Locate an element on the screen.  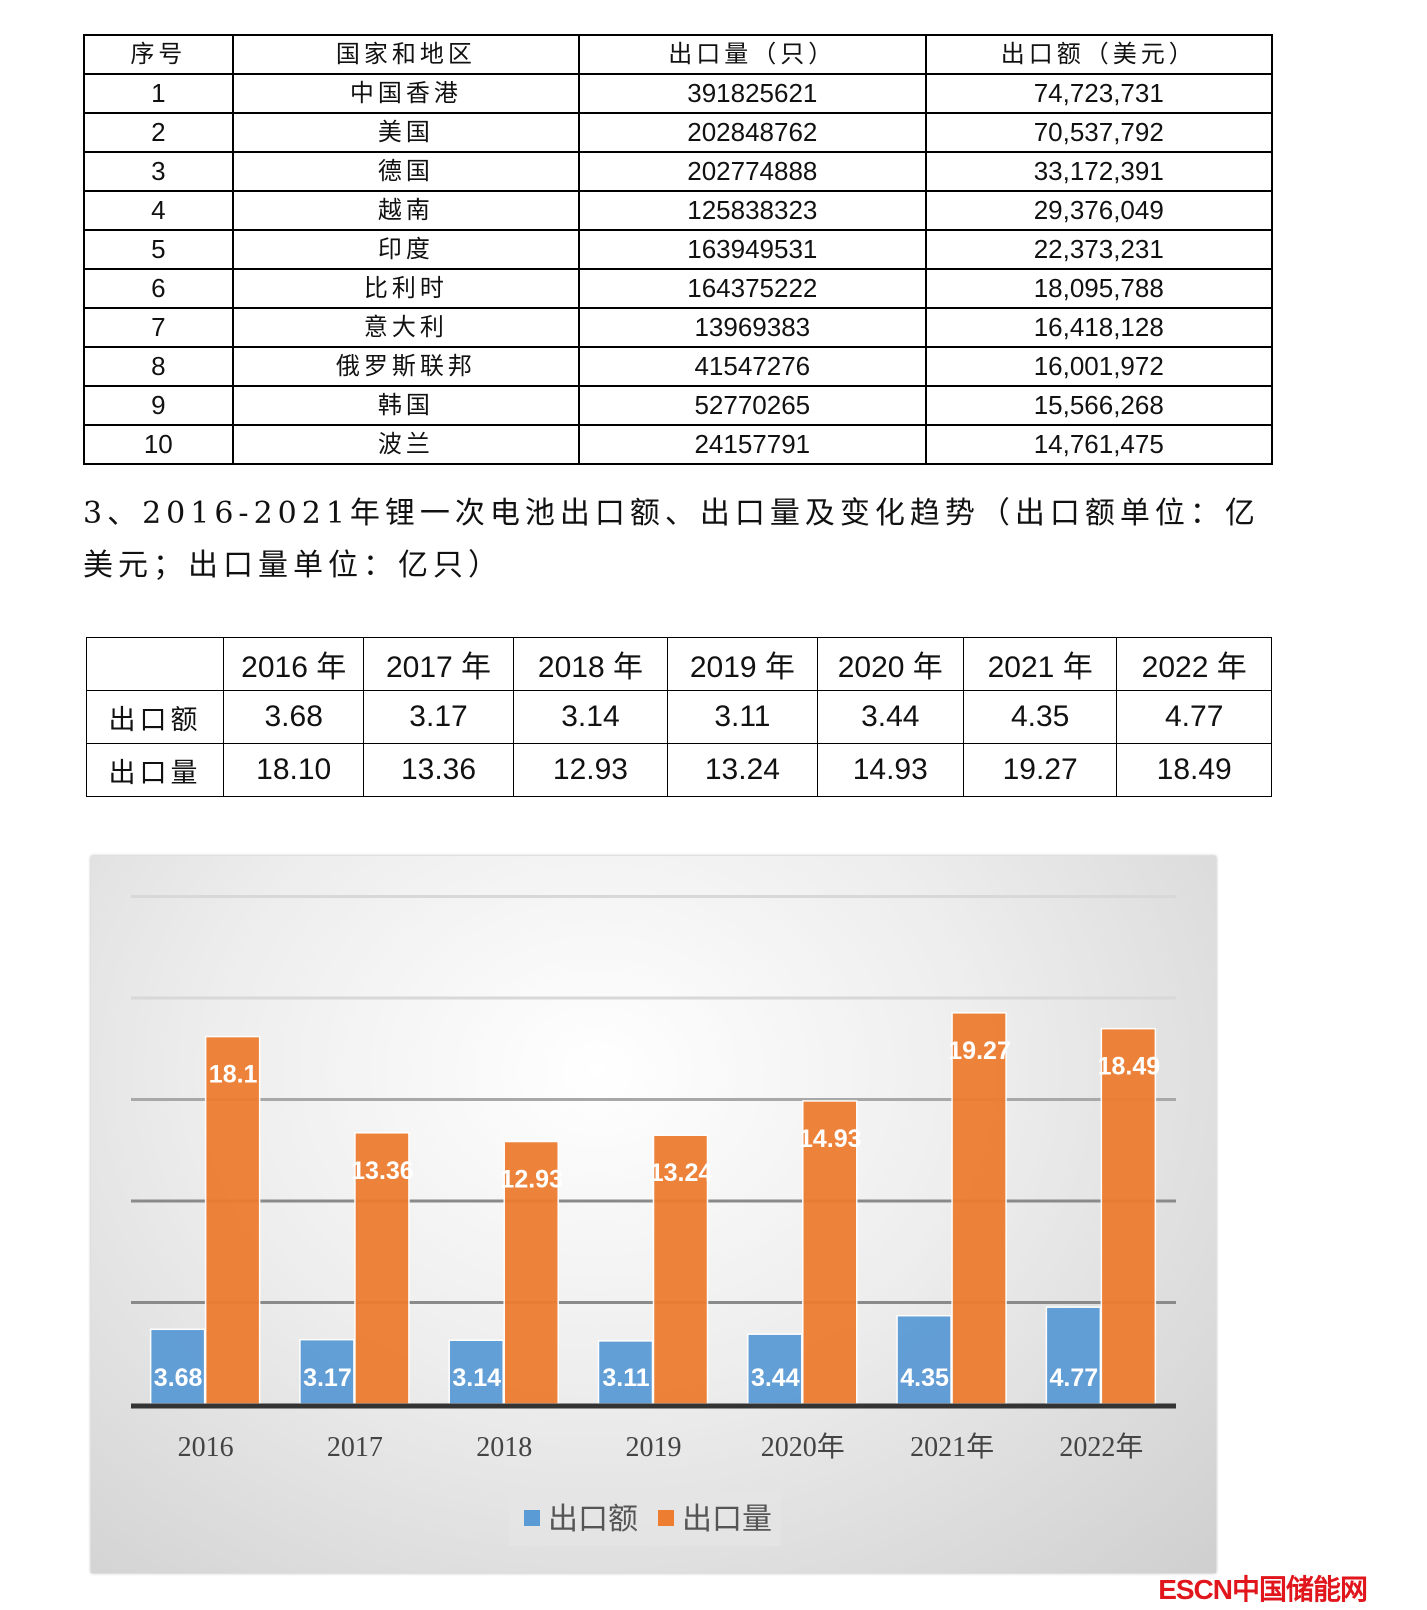
table-row: 7 意大利 13969383 16,418,128 is located at coordinates (678, 327).